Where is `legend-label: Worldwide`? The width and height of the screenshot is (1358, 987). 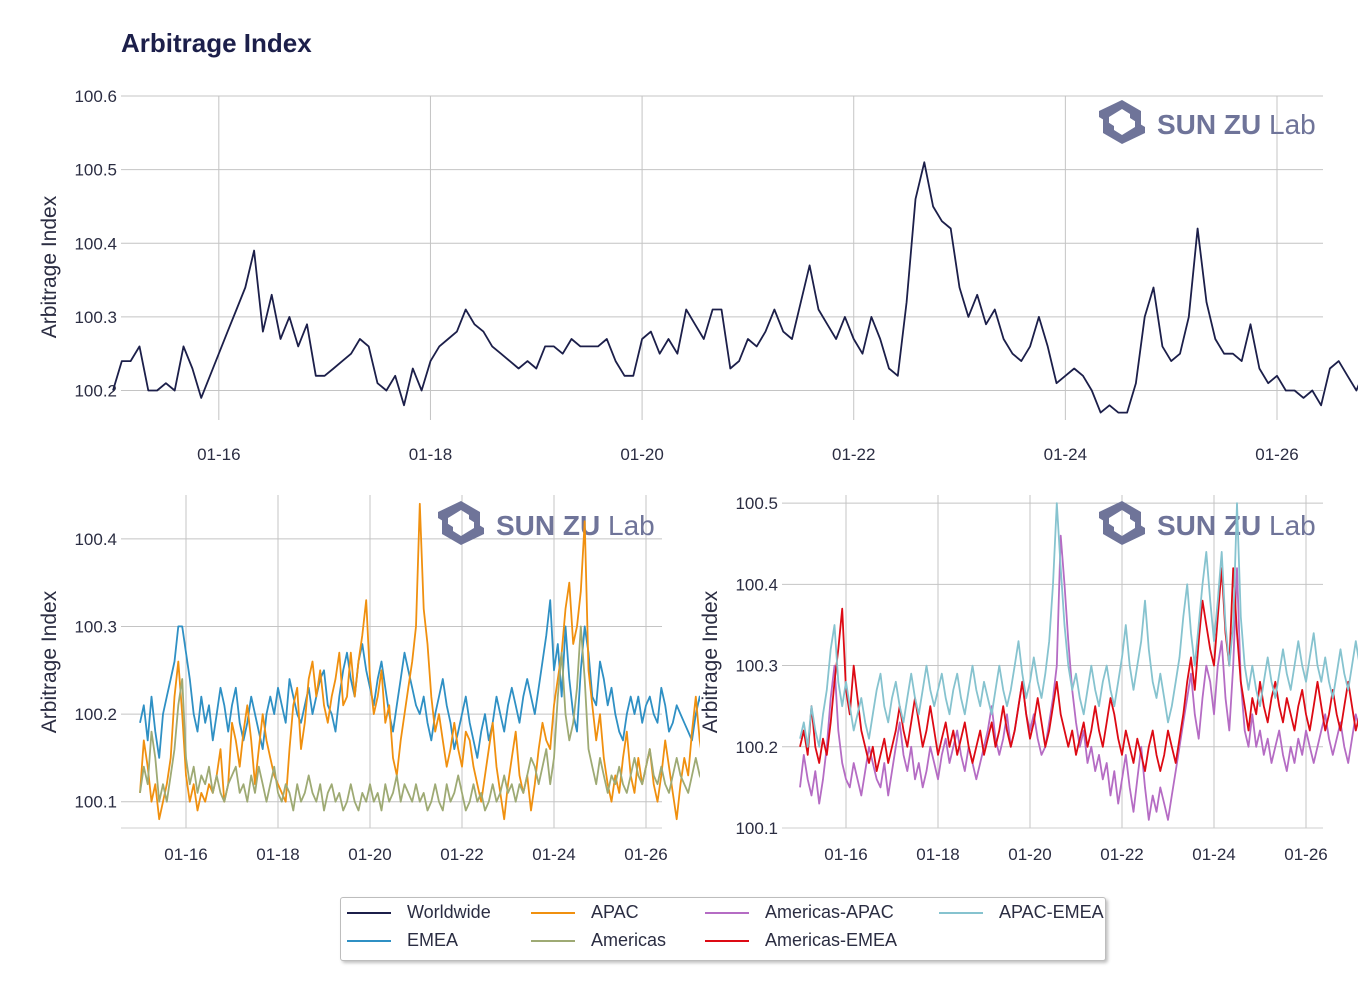 legend-label: Worldwide is located at coordinates (449, 912).